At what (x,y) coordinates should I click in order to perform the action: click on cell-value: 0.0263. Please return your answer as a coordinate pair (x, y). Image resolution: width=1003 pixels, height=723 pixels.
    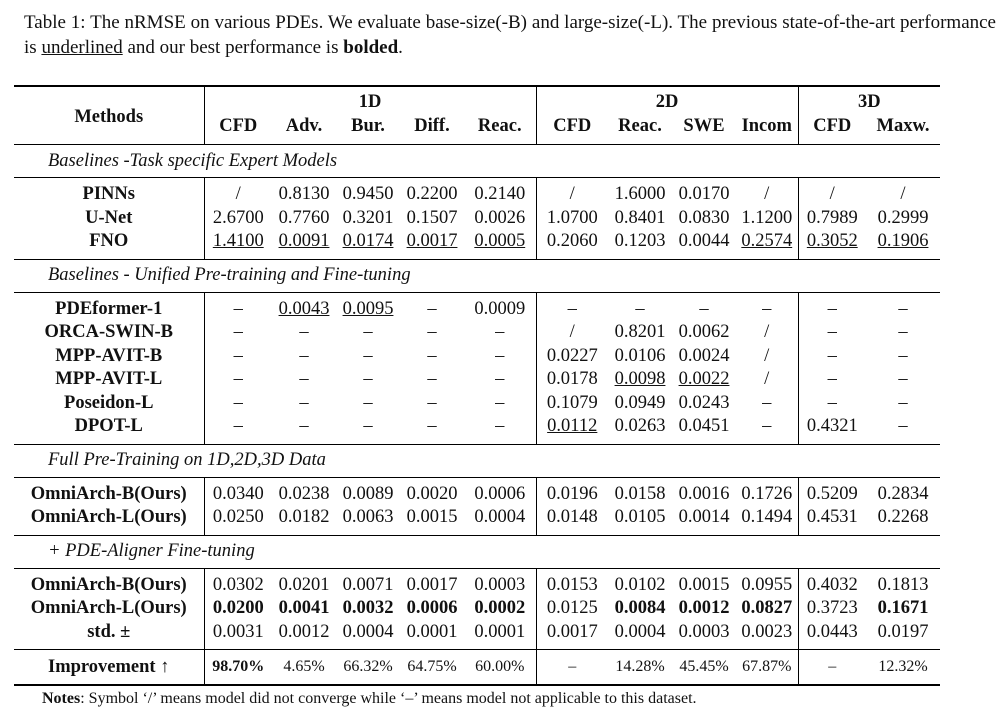
    Looking at the image, I should click on (640, 426).